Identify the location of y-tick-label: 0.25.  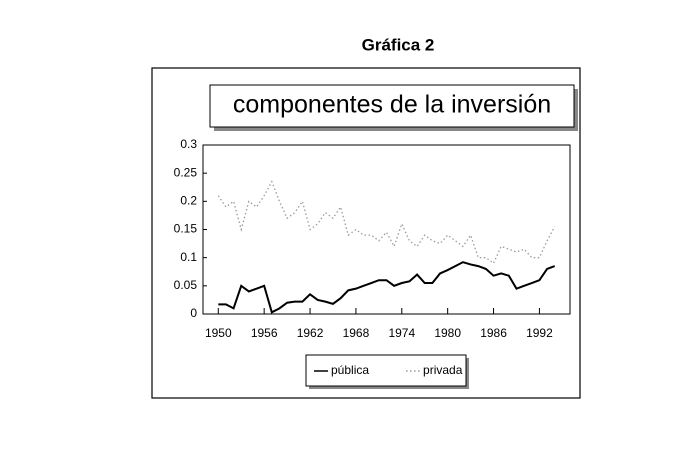
(186, 172).